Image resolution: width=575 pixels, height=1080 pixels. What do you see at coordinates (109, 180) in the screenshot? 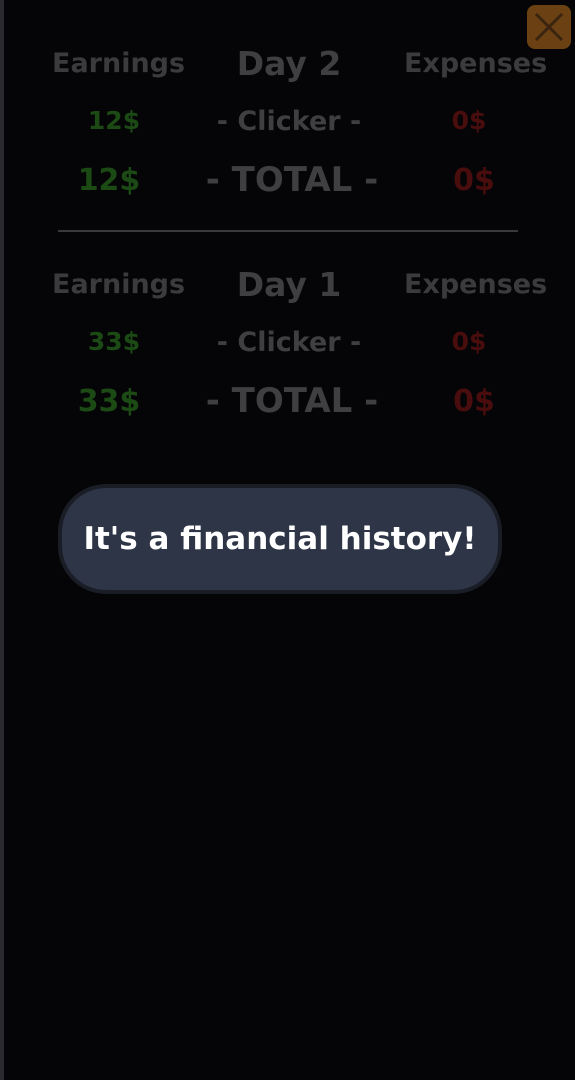
I see `total-earnings: 12$` at bounding box center [109, 180].